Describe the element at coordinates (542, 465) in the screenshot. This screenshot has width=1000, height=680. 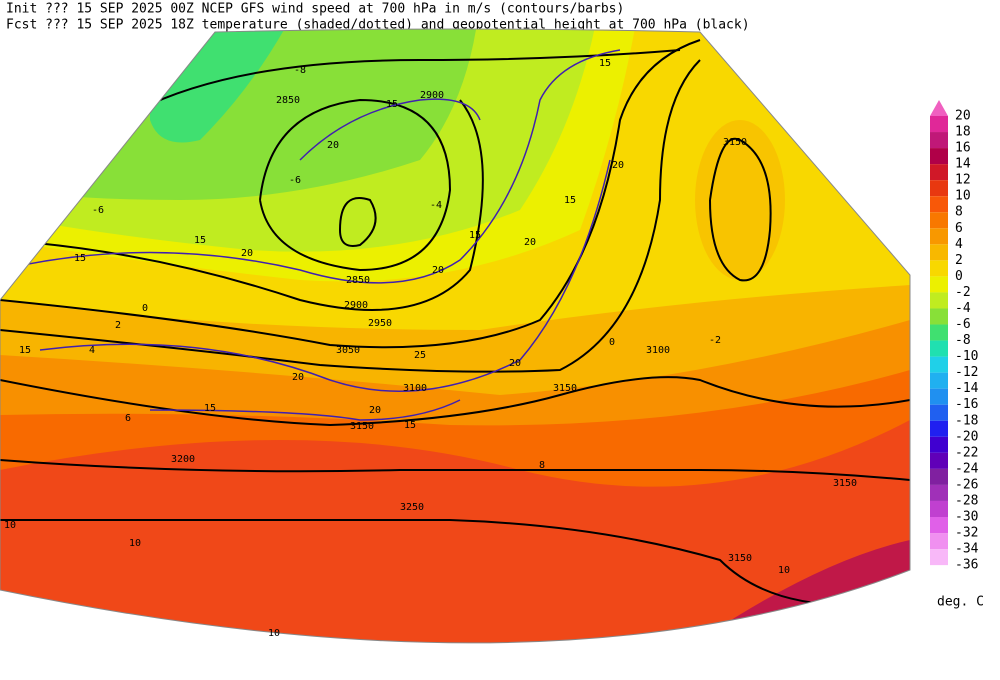
I see `temperature-label: 8` at that location.